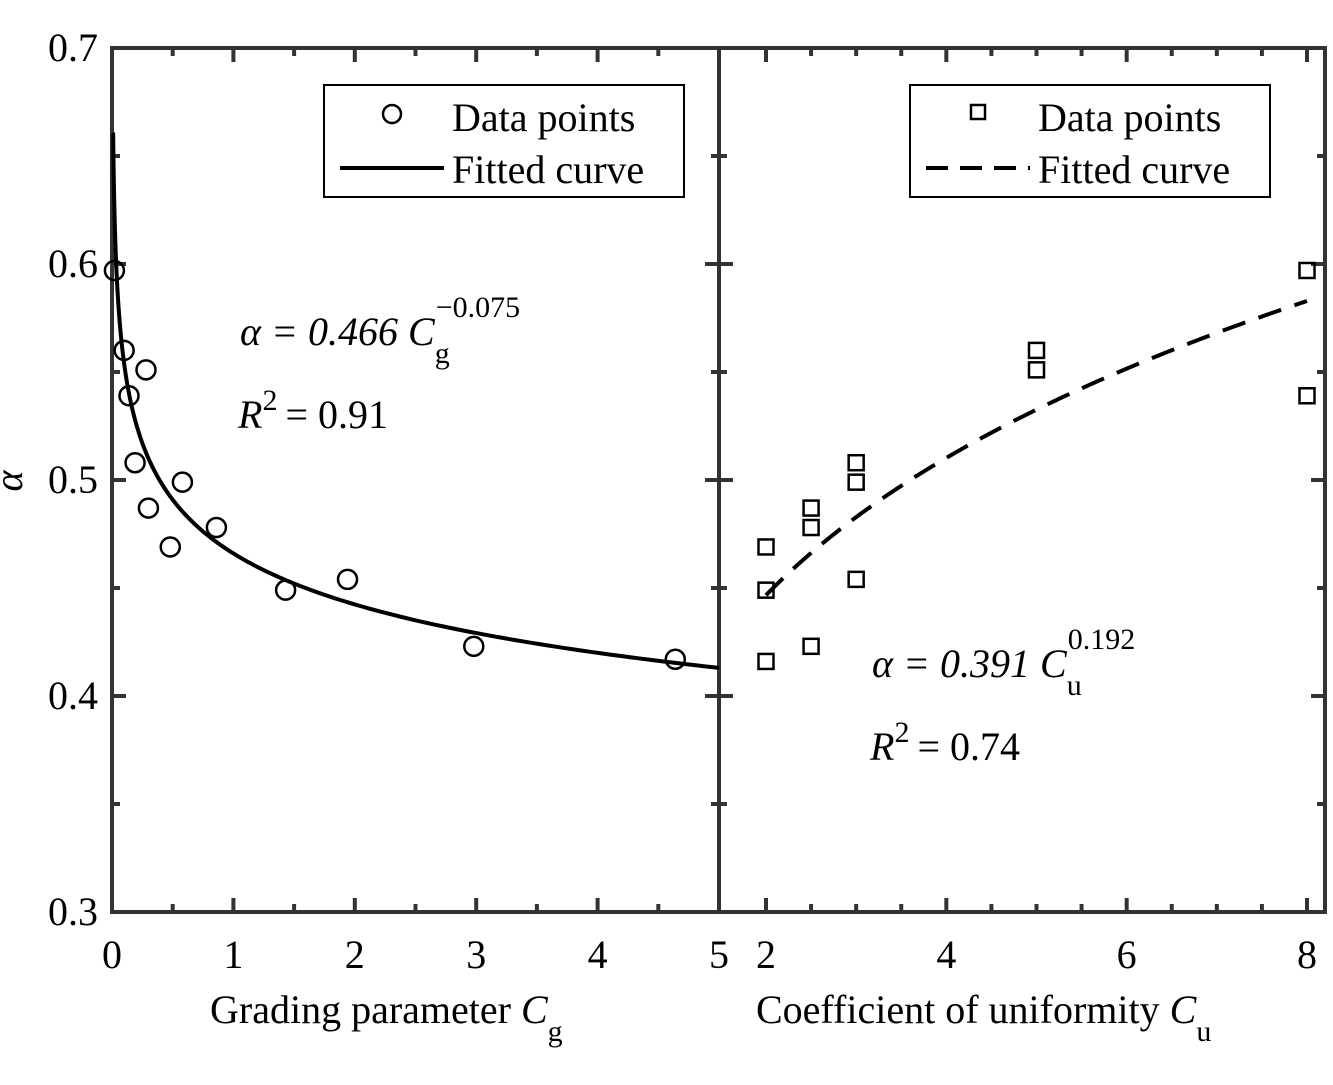 The width and height of the screenshot is (1333, 1085). I want to click on right-x-tick-label: 2, so click(766, 954).